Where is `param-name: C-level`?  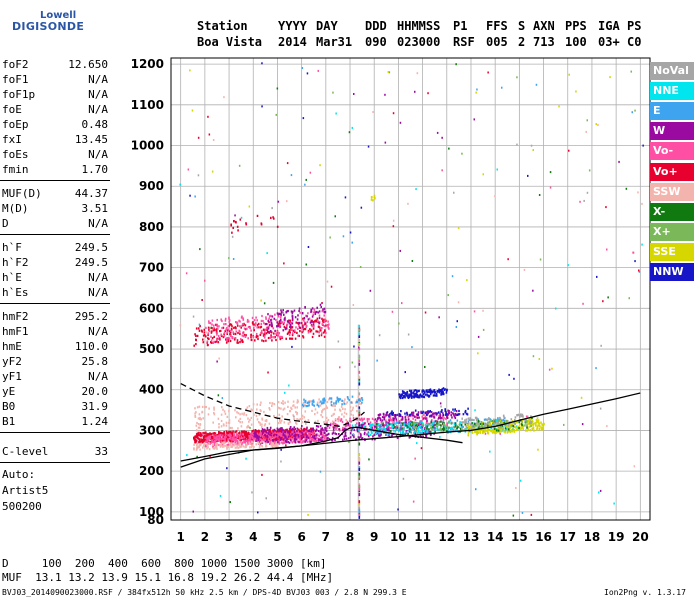
param-name: C-level is located at coordinates (25, 451).